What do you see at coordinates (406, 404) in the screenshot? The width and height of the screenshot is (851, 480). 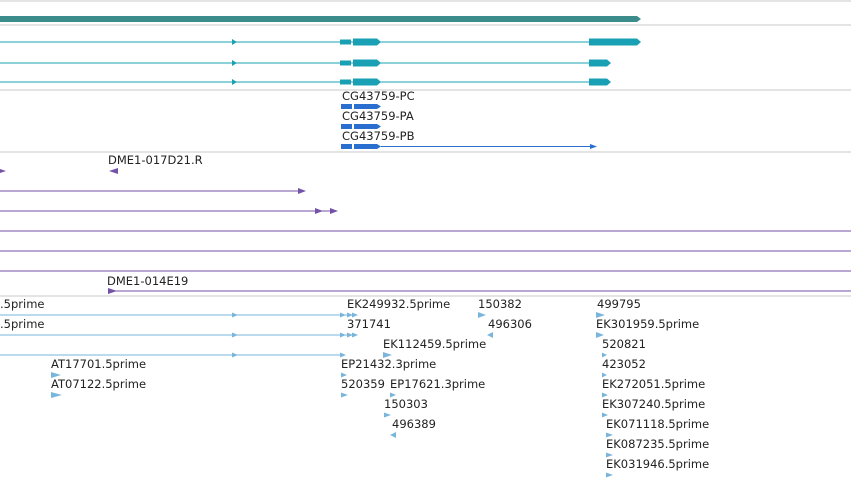 I see `est-label: 150303` at bounding box center [406, 404].